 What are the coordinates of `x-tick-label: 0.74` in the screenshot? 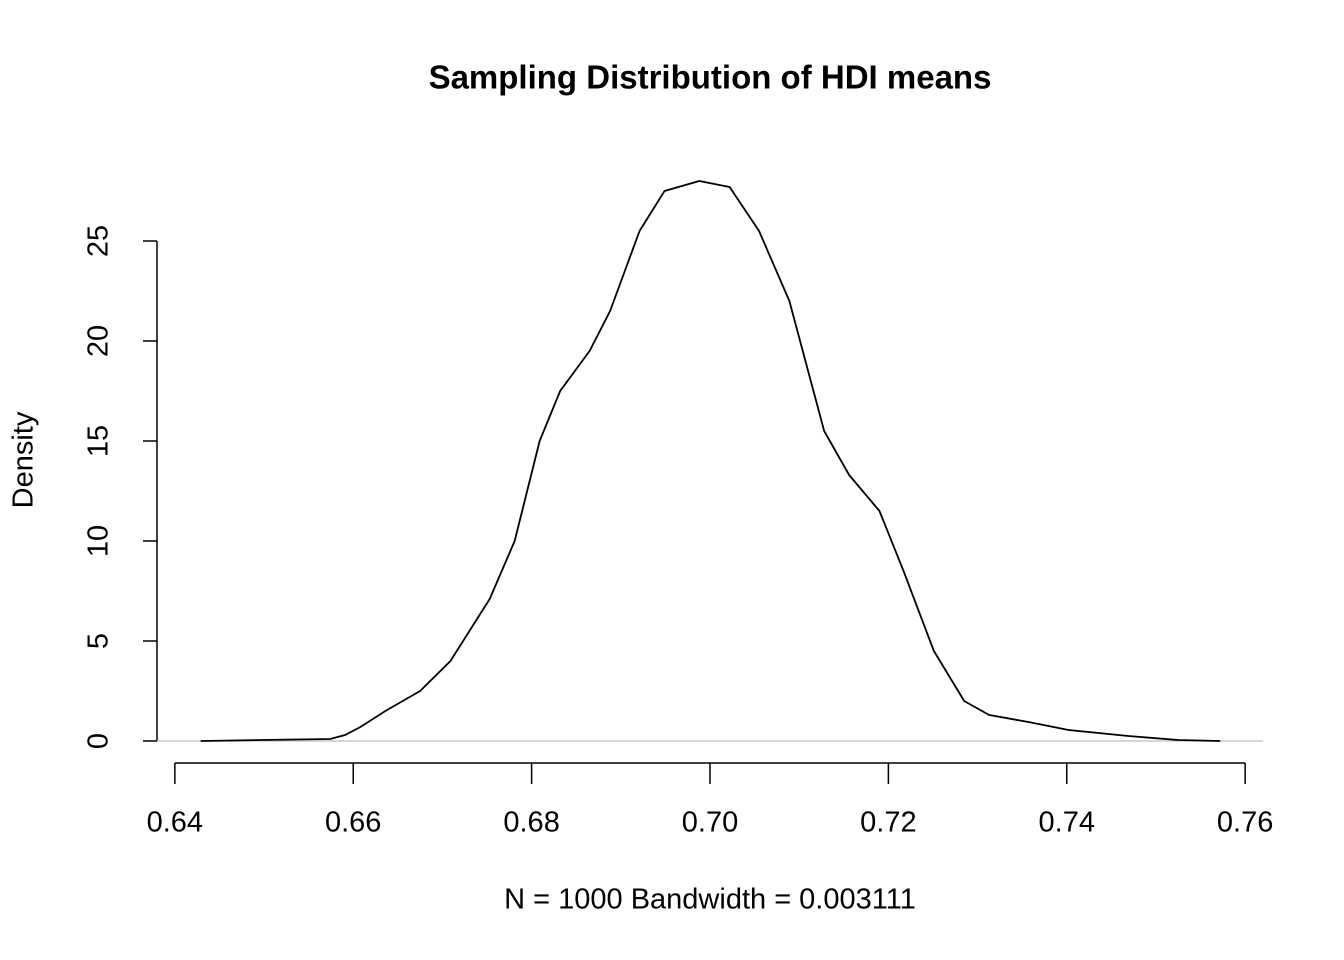 It's located at (1067, 823).